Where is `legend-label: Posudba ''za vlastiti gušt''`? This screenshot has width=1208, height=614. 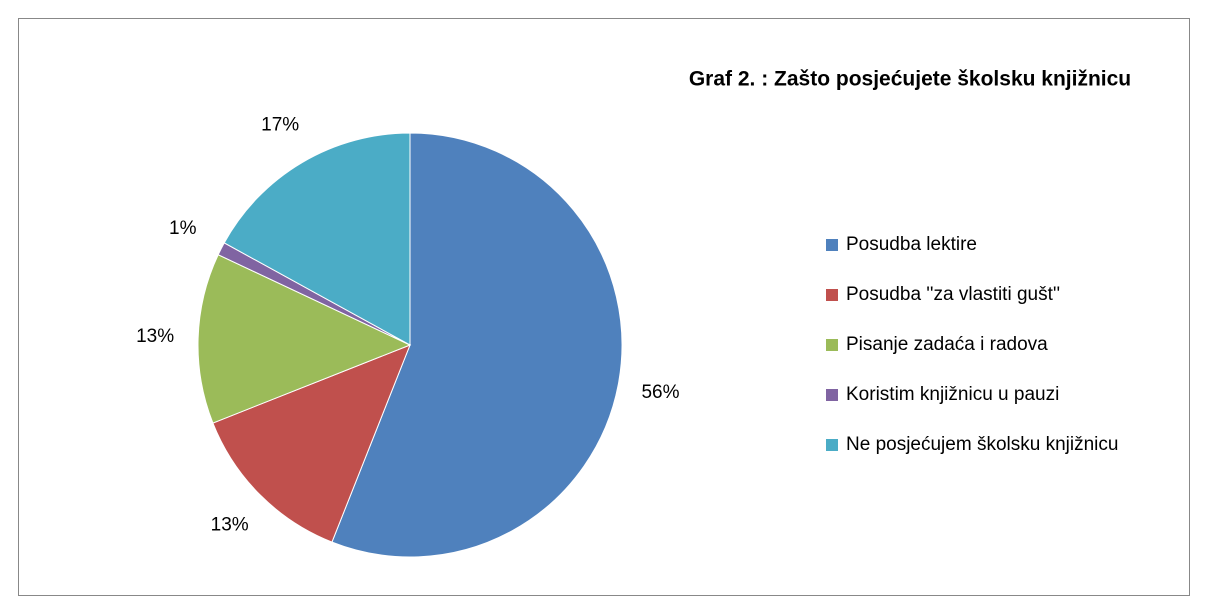 legend-label: Posudba ''za vlastiti gušt'' is located at coordinates (953, 294).